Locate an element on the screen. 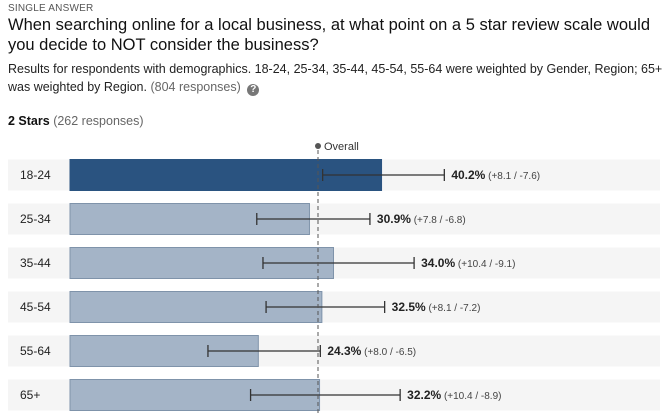  value-label: 24.3% (+8.0 / -6.5) is located at coordinates (371, 351).